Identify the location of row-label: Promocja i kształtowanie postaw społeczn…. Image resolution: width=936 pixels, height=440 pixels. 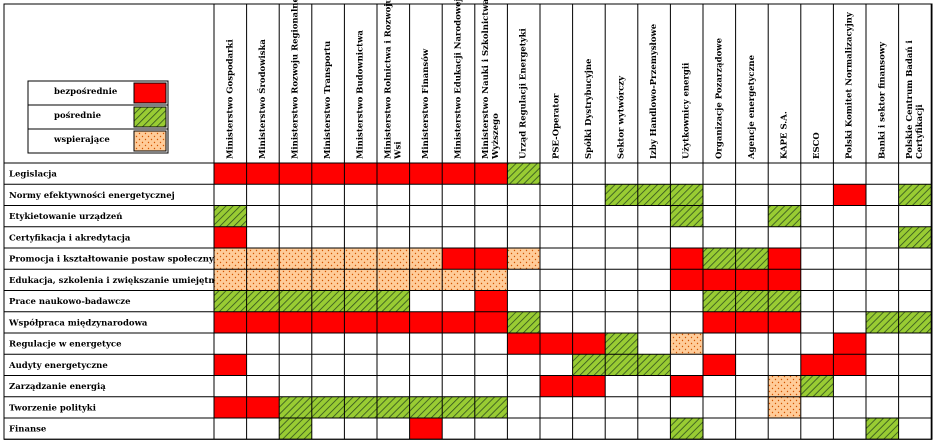
(117, 260).